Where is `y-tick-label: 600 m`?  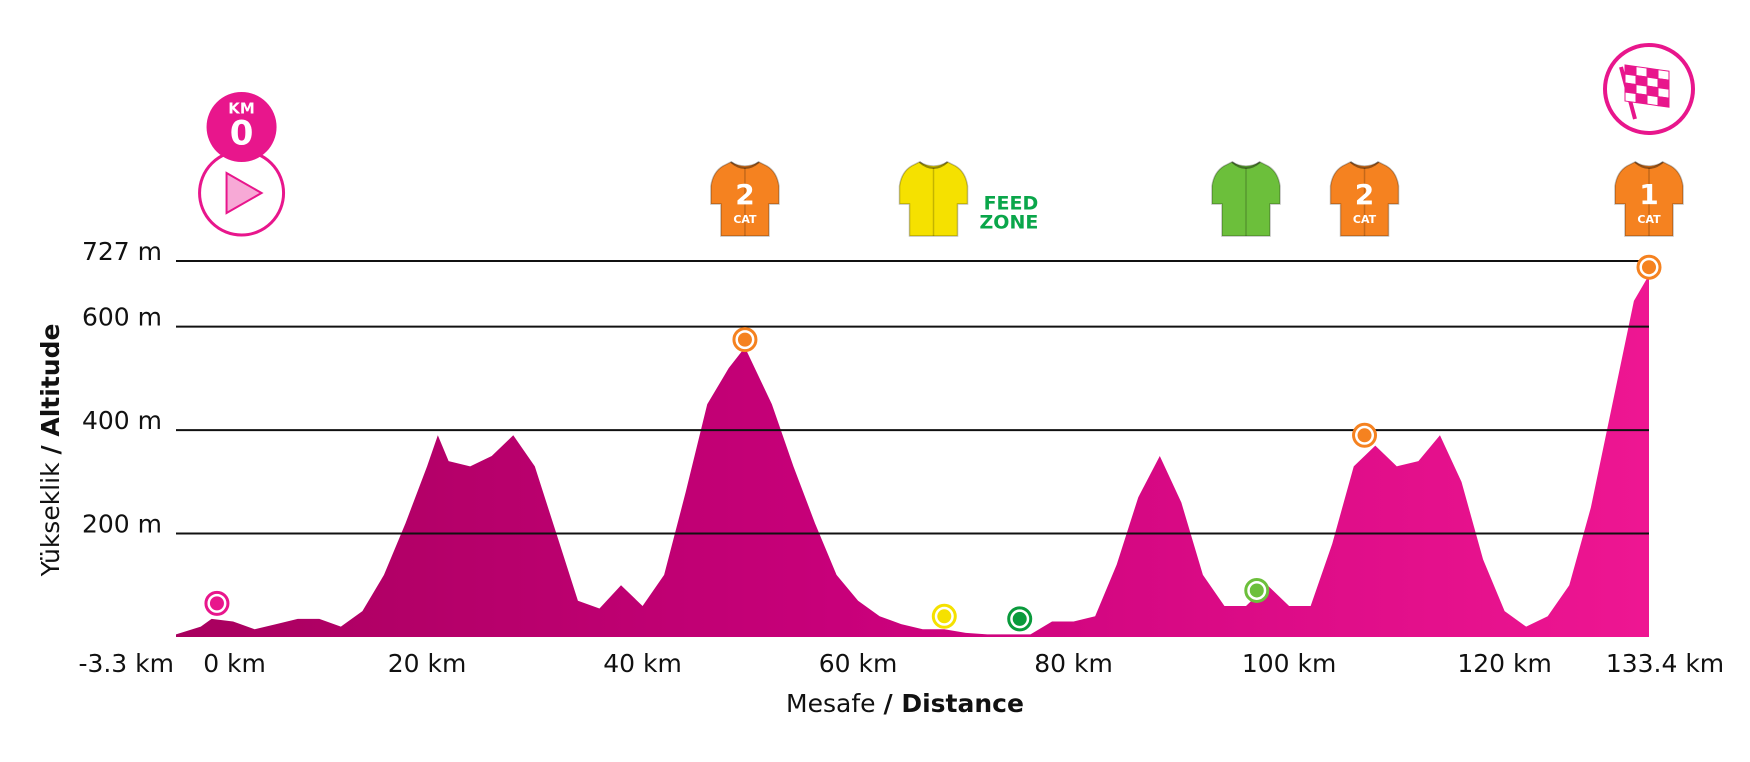
y-tick-label: 600 m is located at coordinates (122, 317).